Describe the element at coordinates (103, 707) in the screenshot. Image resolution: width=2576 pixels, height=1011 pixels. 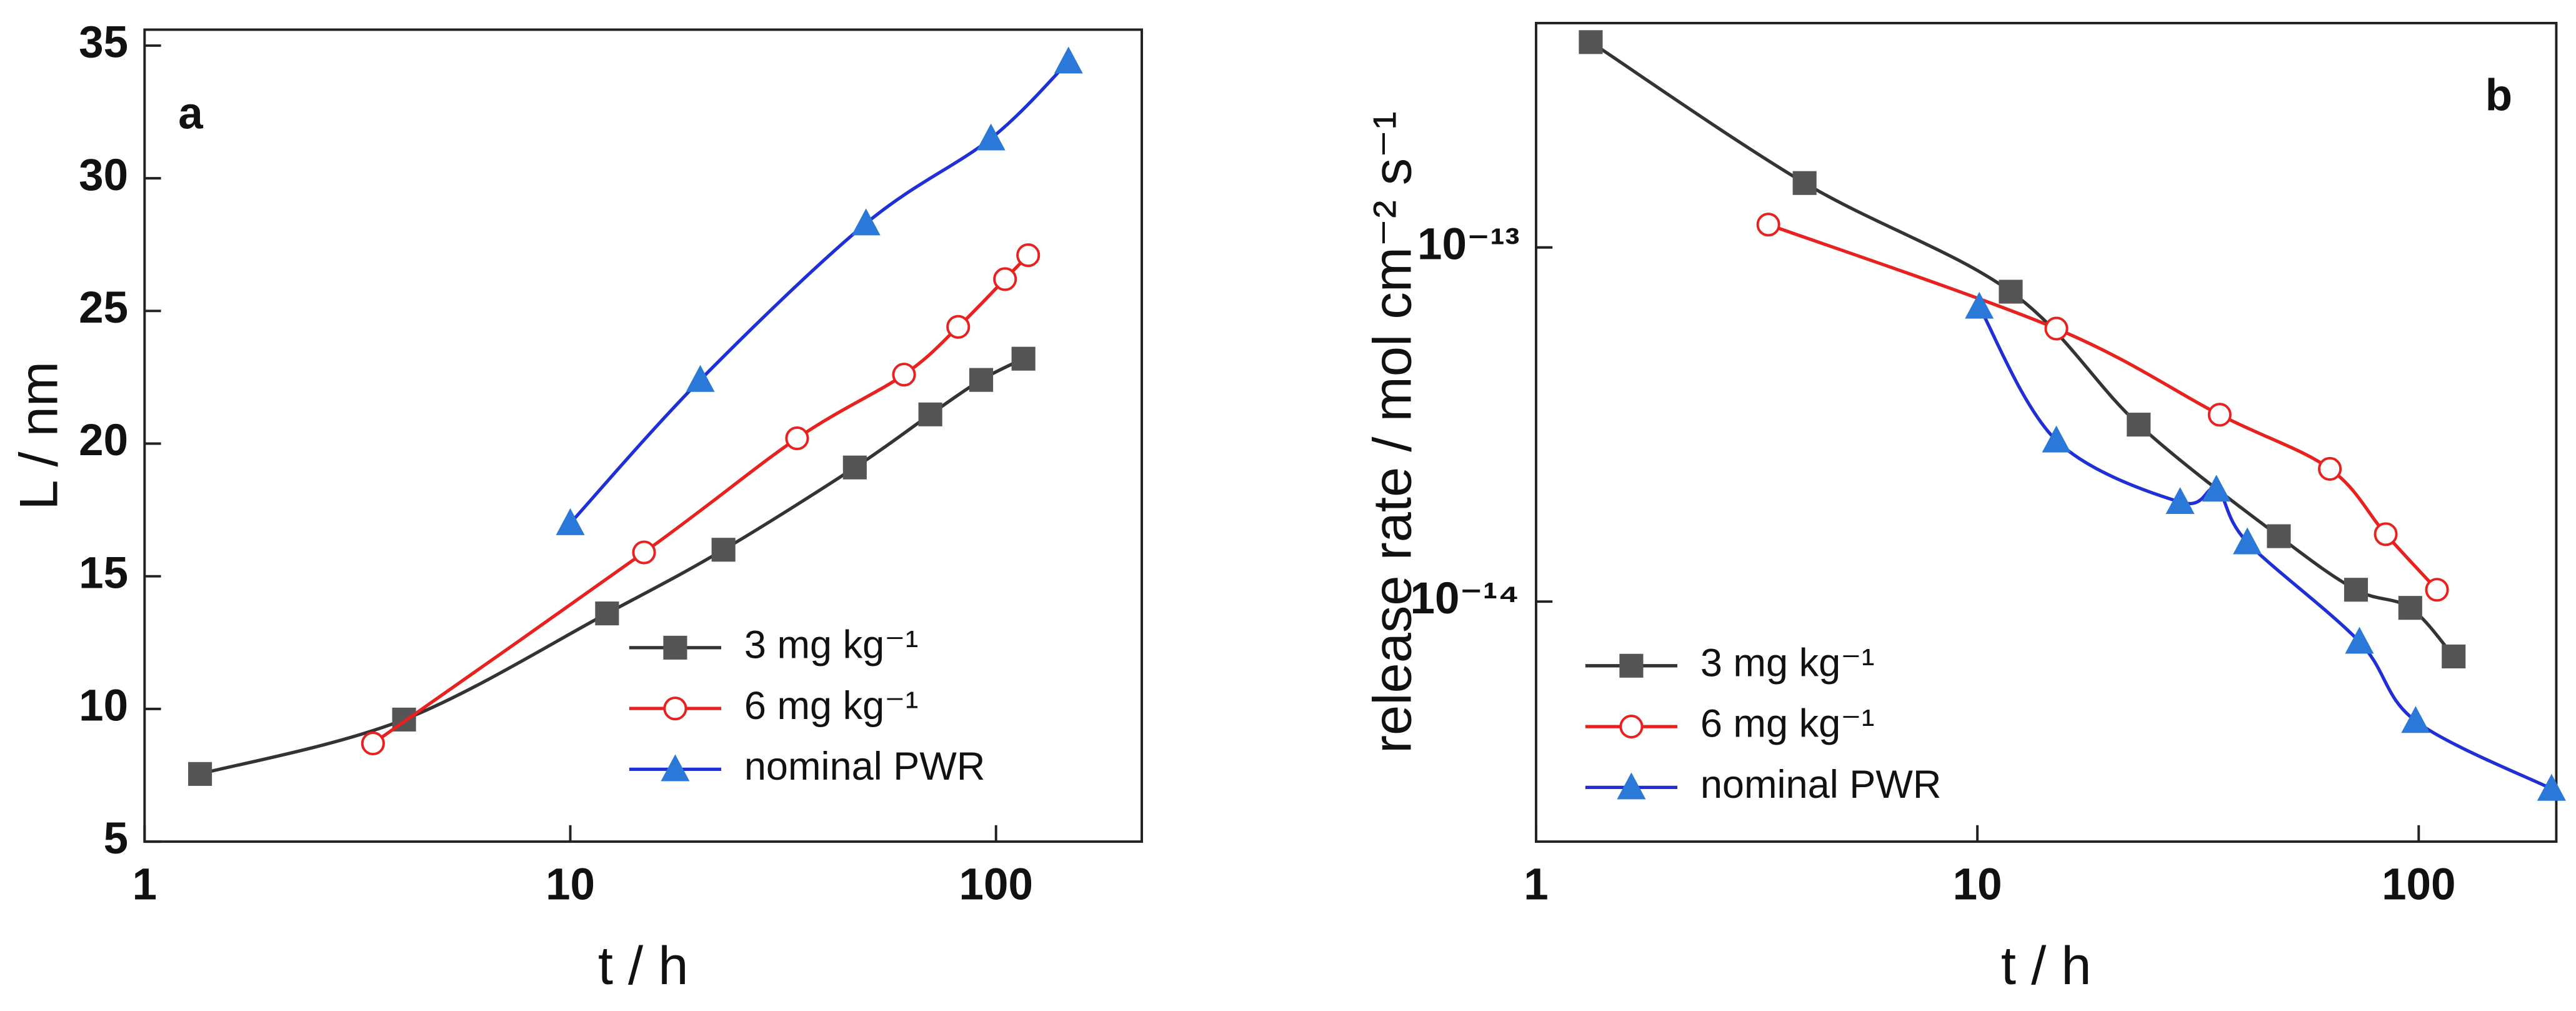
I see `y-tick-label: 10` at that location.